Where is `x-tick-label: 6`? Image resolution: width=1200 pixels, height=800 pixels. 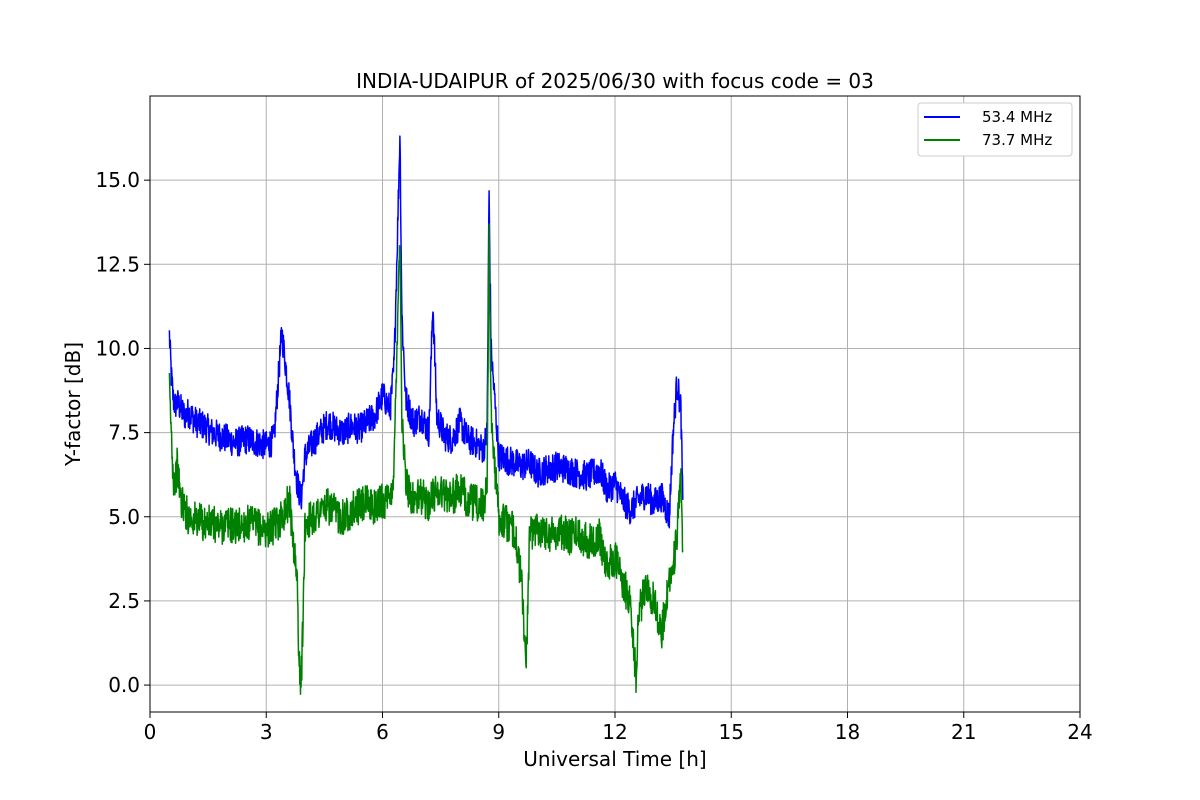
x-tick-label: 6 is located at coordinates (382, 732).